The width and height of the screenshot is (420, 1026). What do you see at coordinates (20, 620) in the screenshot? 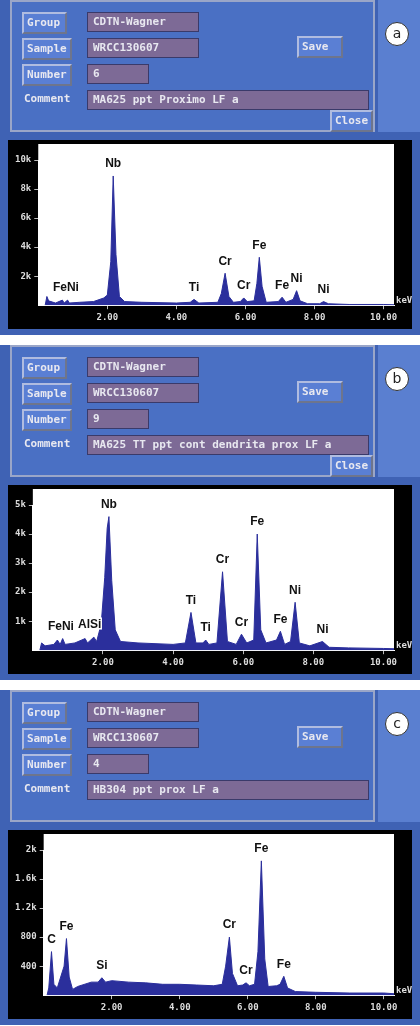
I see `y-tick-label: 1k` at bounding box center [20, 620].